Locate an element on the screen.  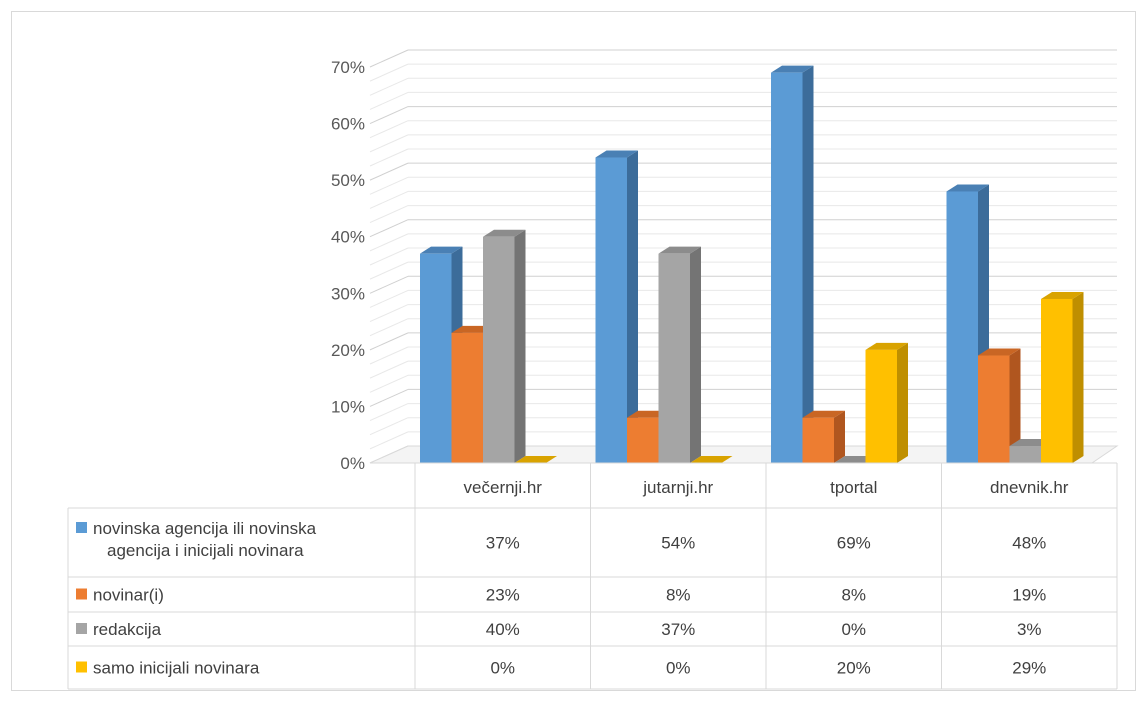
legend-label: samo inicijali novinara is located at coordinates (176, 668).